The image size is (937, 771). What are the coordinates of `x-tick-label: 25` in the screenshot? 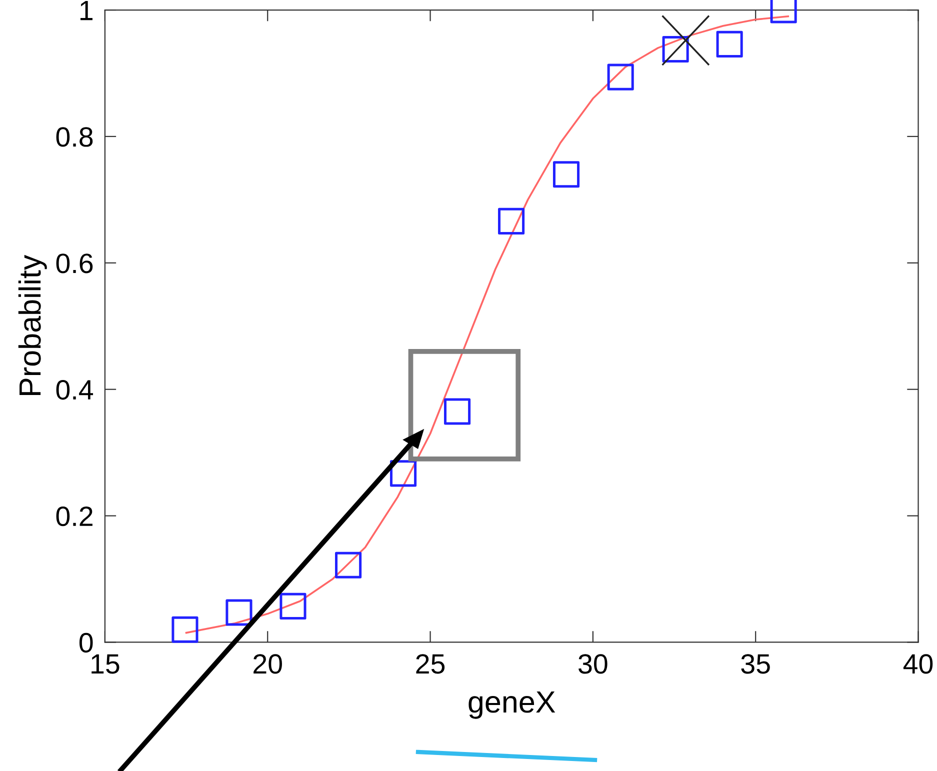 It's located at (430, 664).